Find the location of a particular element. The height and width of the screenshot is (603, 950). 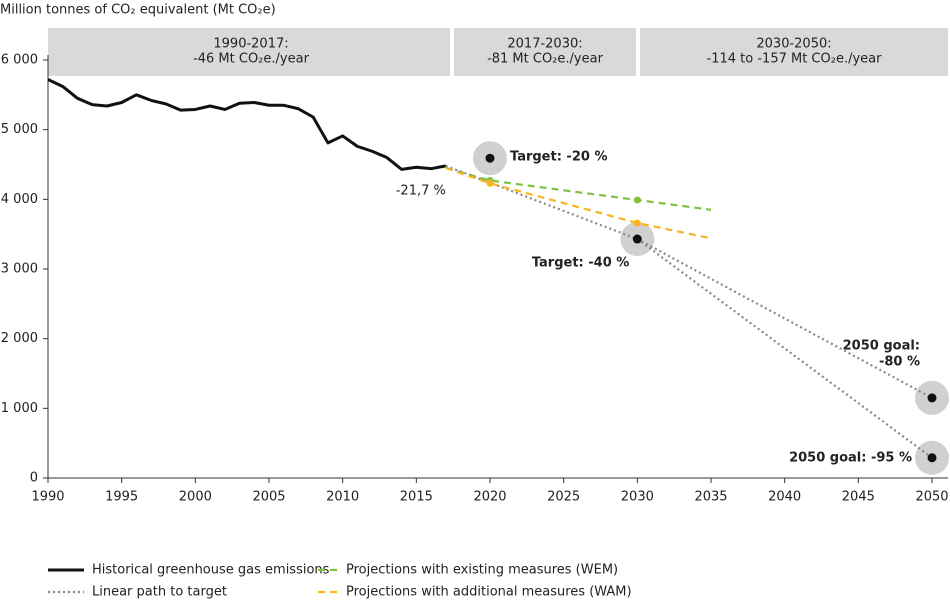

legend-label: Linear path to target is located at coordinates (159, 592).